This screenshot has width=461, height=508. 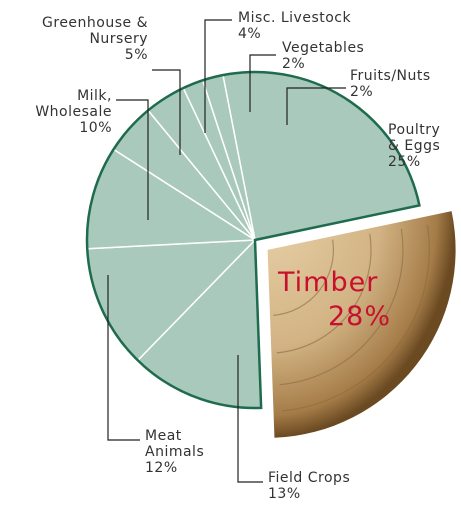 What do you see at coordinates (95, 128) in the screenshot?
I see `value-label: 10%` at bounding box center [95, 128].